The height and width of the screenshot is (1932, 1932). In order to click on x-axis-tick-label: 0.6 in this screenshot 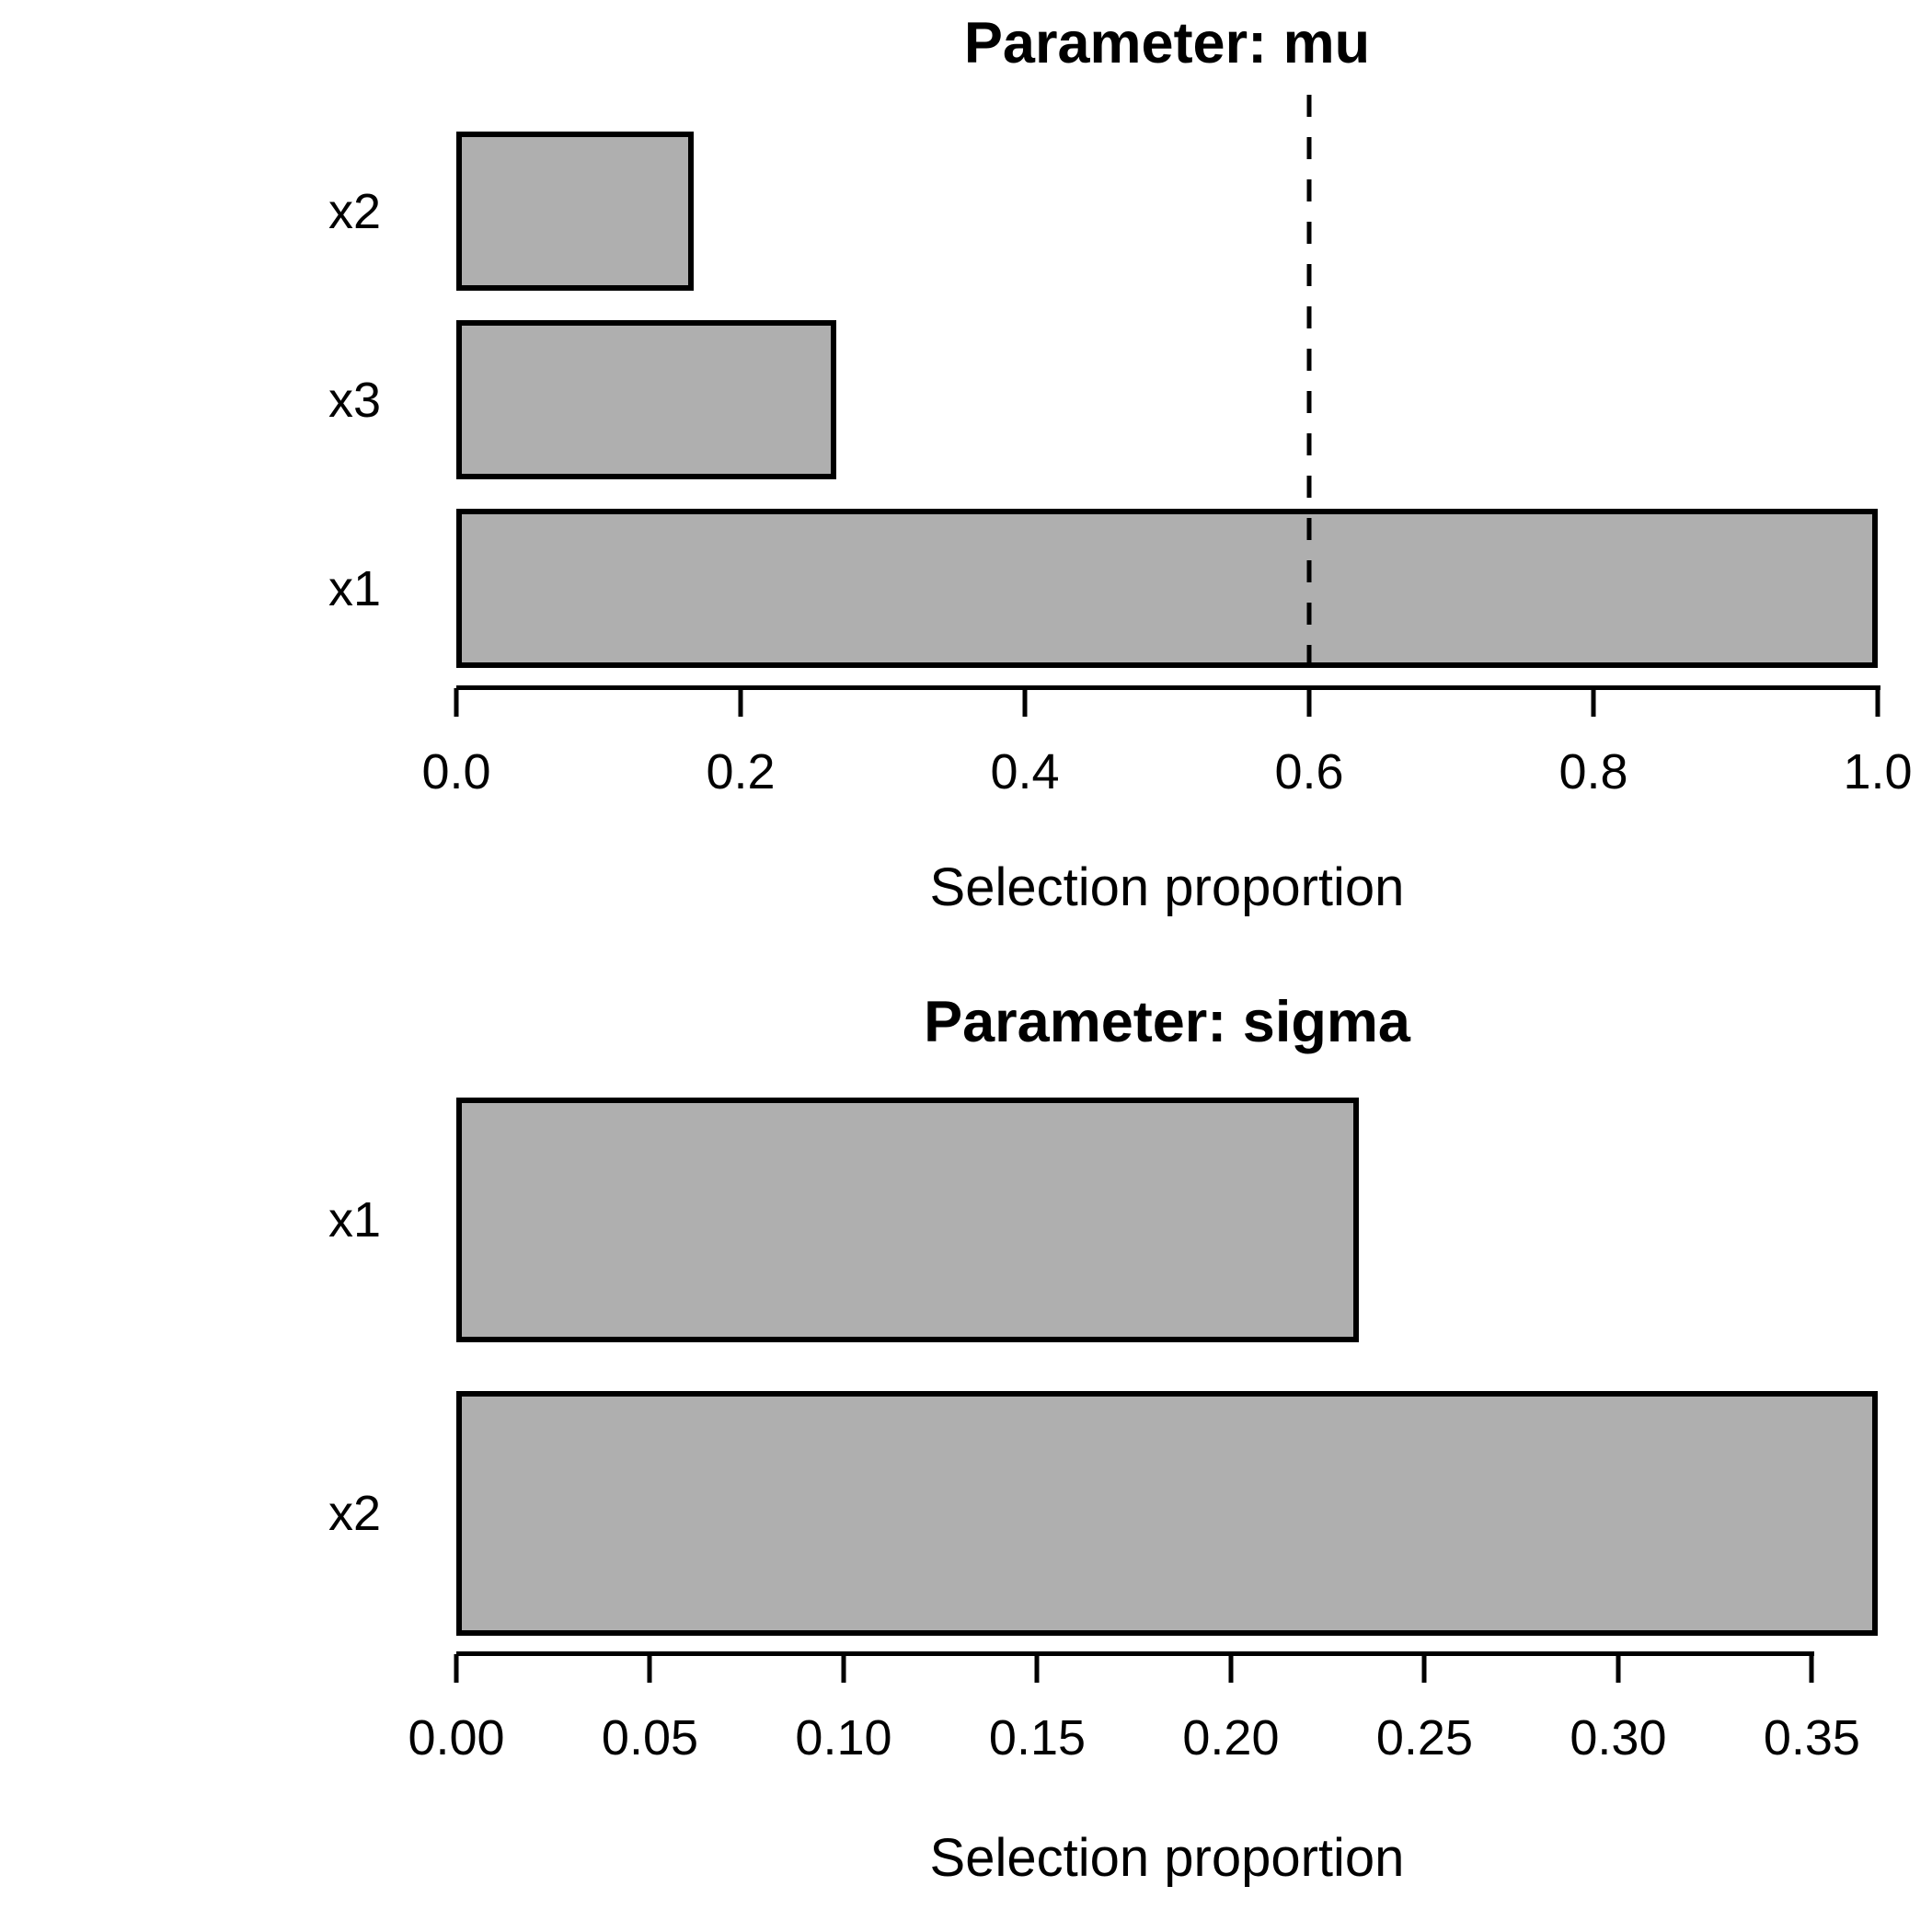, I will do `click(1309, 771)`.